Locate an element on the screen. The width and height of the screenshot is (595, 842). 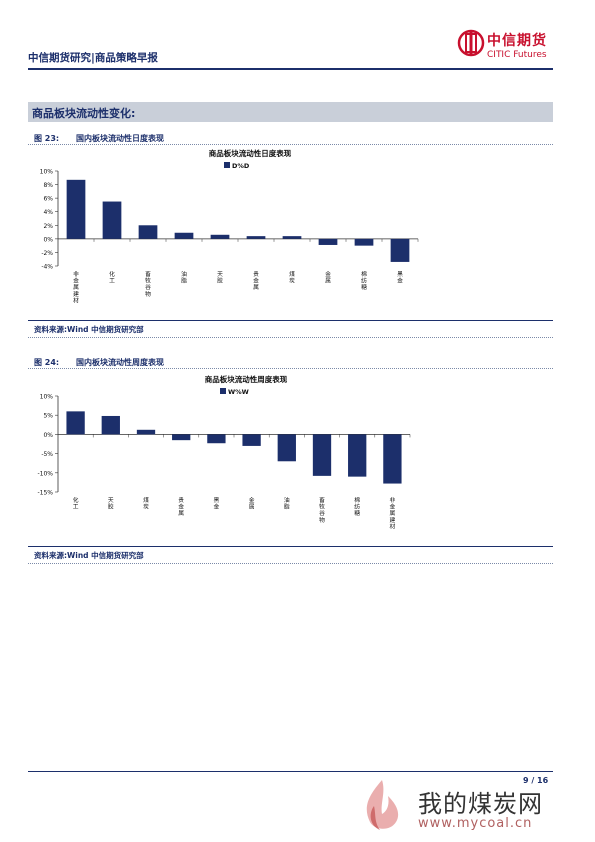
figure-23-source: 资料来源:Wind 中信期货研究部 is located at coordinates (89, 329).